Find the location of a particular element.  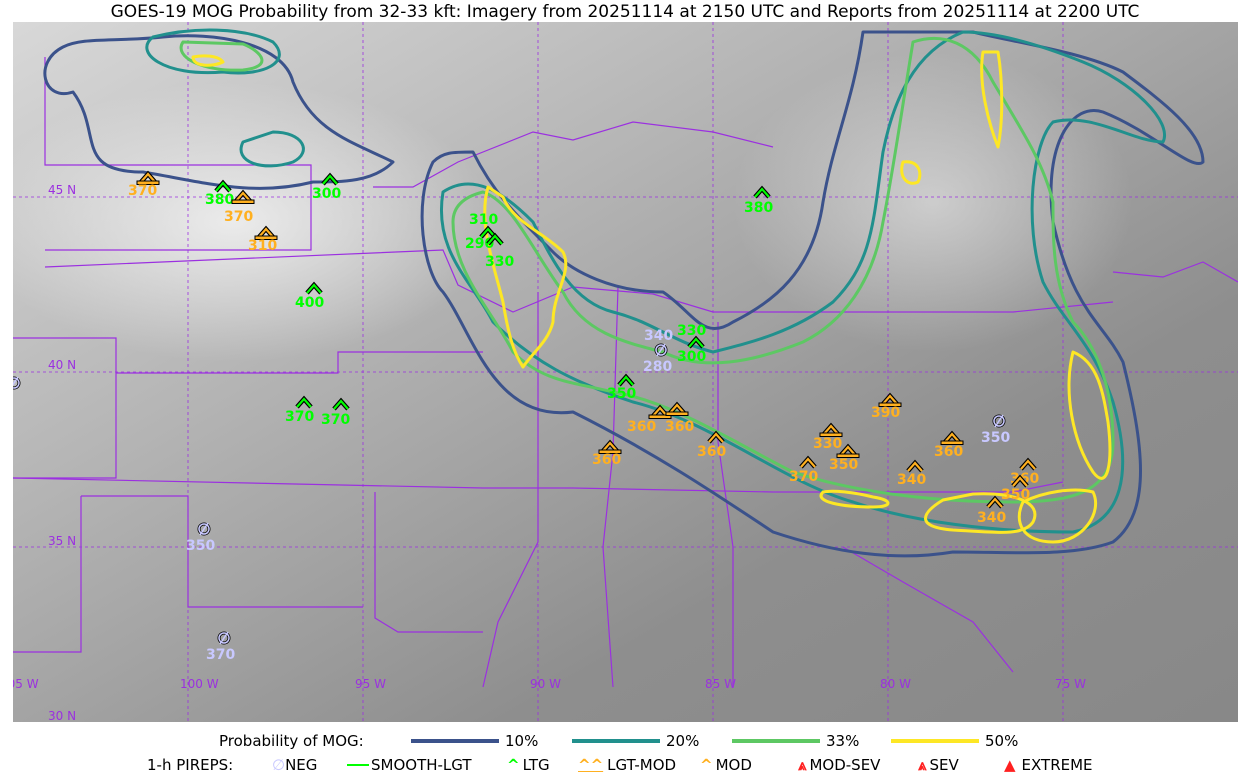

contour-33pct is located at coordinates (221, 56).